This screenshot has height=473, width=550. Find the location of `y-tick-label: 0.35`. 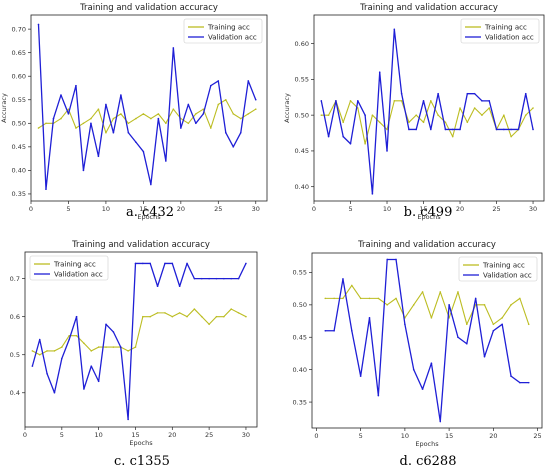

y-tick-label: 0.35 is located at coordinates (19, 194).